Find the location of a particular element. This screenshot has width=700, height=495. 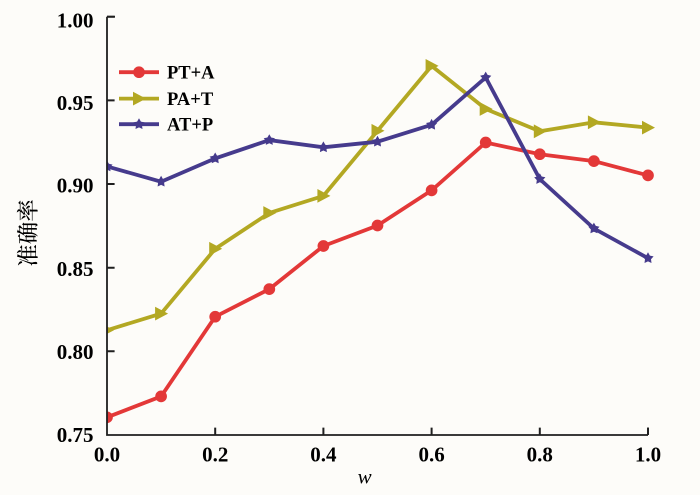

svg-text: 0.6 is located at coordinates (431, 454).